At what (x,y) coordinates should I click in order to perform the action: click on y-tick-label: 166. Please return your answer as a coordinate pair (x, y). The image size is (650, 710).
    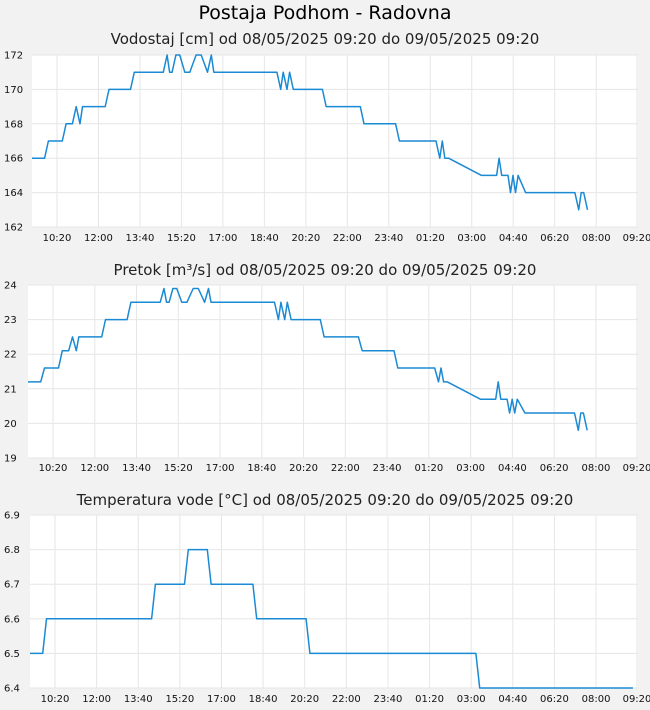
    Looking at the image, I should click on (13, 159).